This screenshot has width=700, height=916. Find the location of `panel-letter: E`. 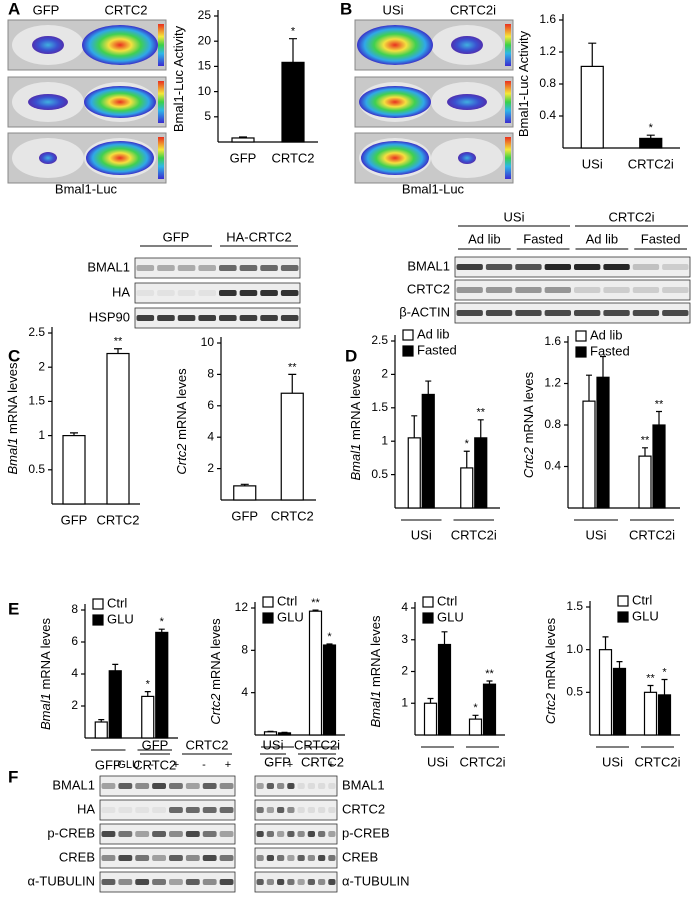

panel-letter: E is located at coordinates (13, 608).